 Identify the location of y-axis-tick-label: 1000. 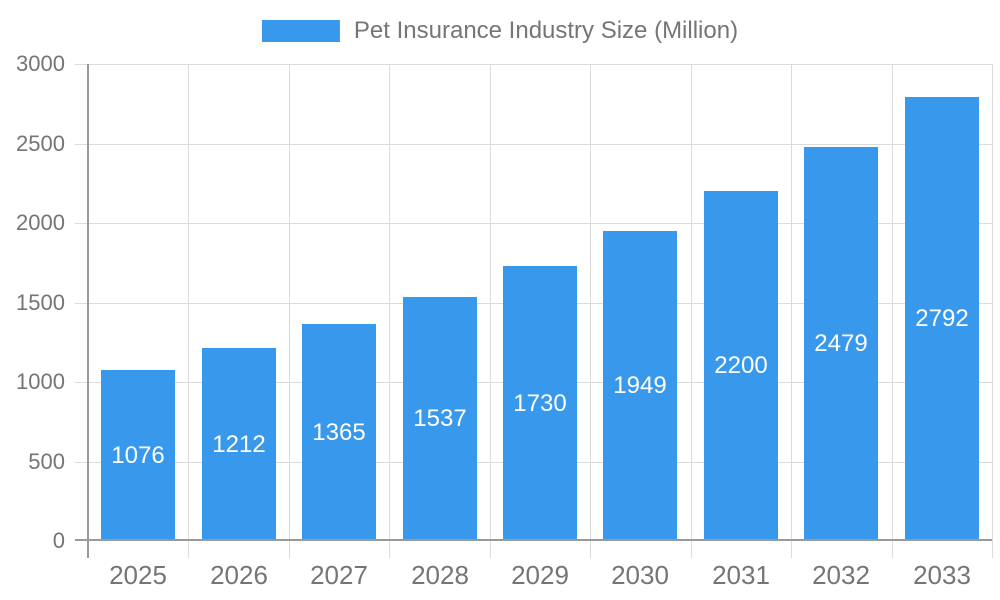
(40, 381).